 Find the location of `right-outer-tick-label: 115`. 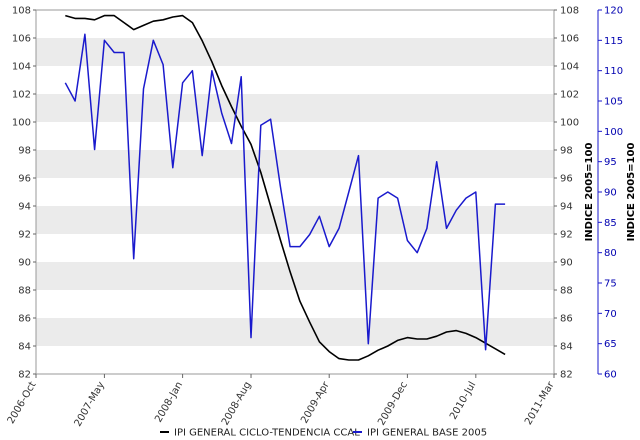

right-outer-tick-label: 115 is located at coordinates (613, 41).